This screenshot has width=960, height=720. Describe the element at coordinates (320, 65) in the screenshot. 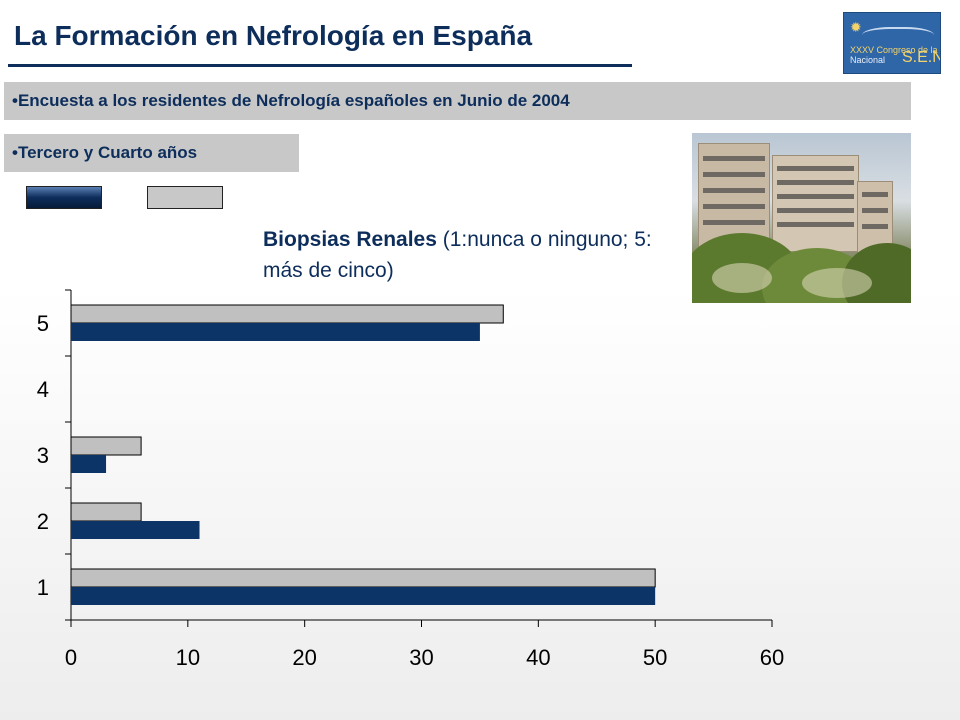

I see `title-underline` at that location.